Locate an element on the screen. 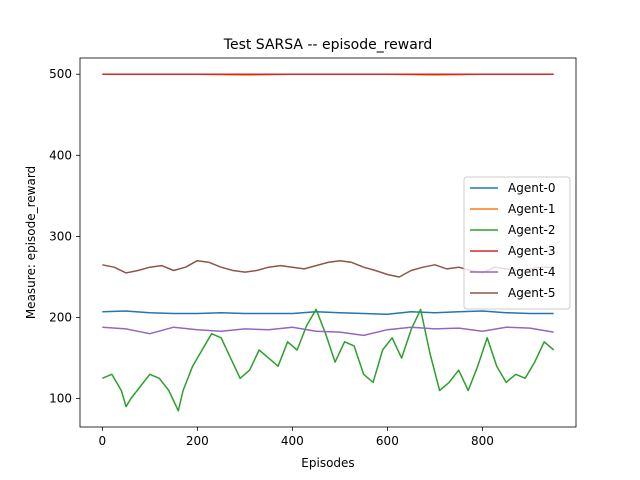 Image resolution: width=640 pixels, height=480 pixels. legend-label: Agent-0 is located at coordinates (531, 188).